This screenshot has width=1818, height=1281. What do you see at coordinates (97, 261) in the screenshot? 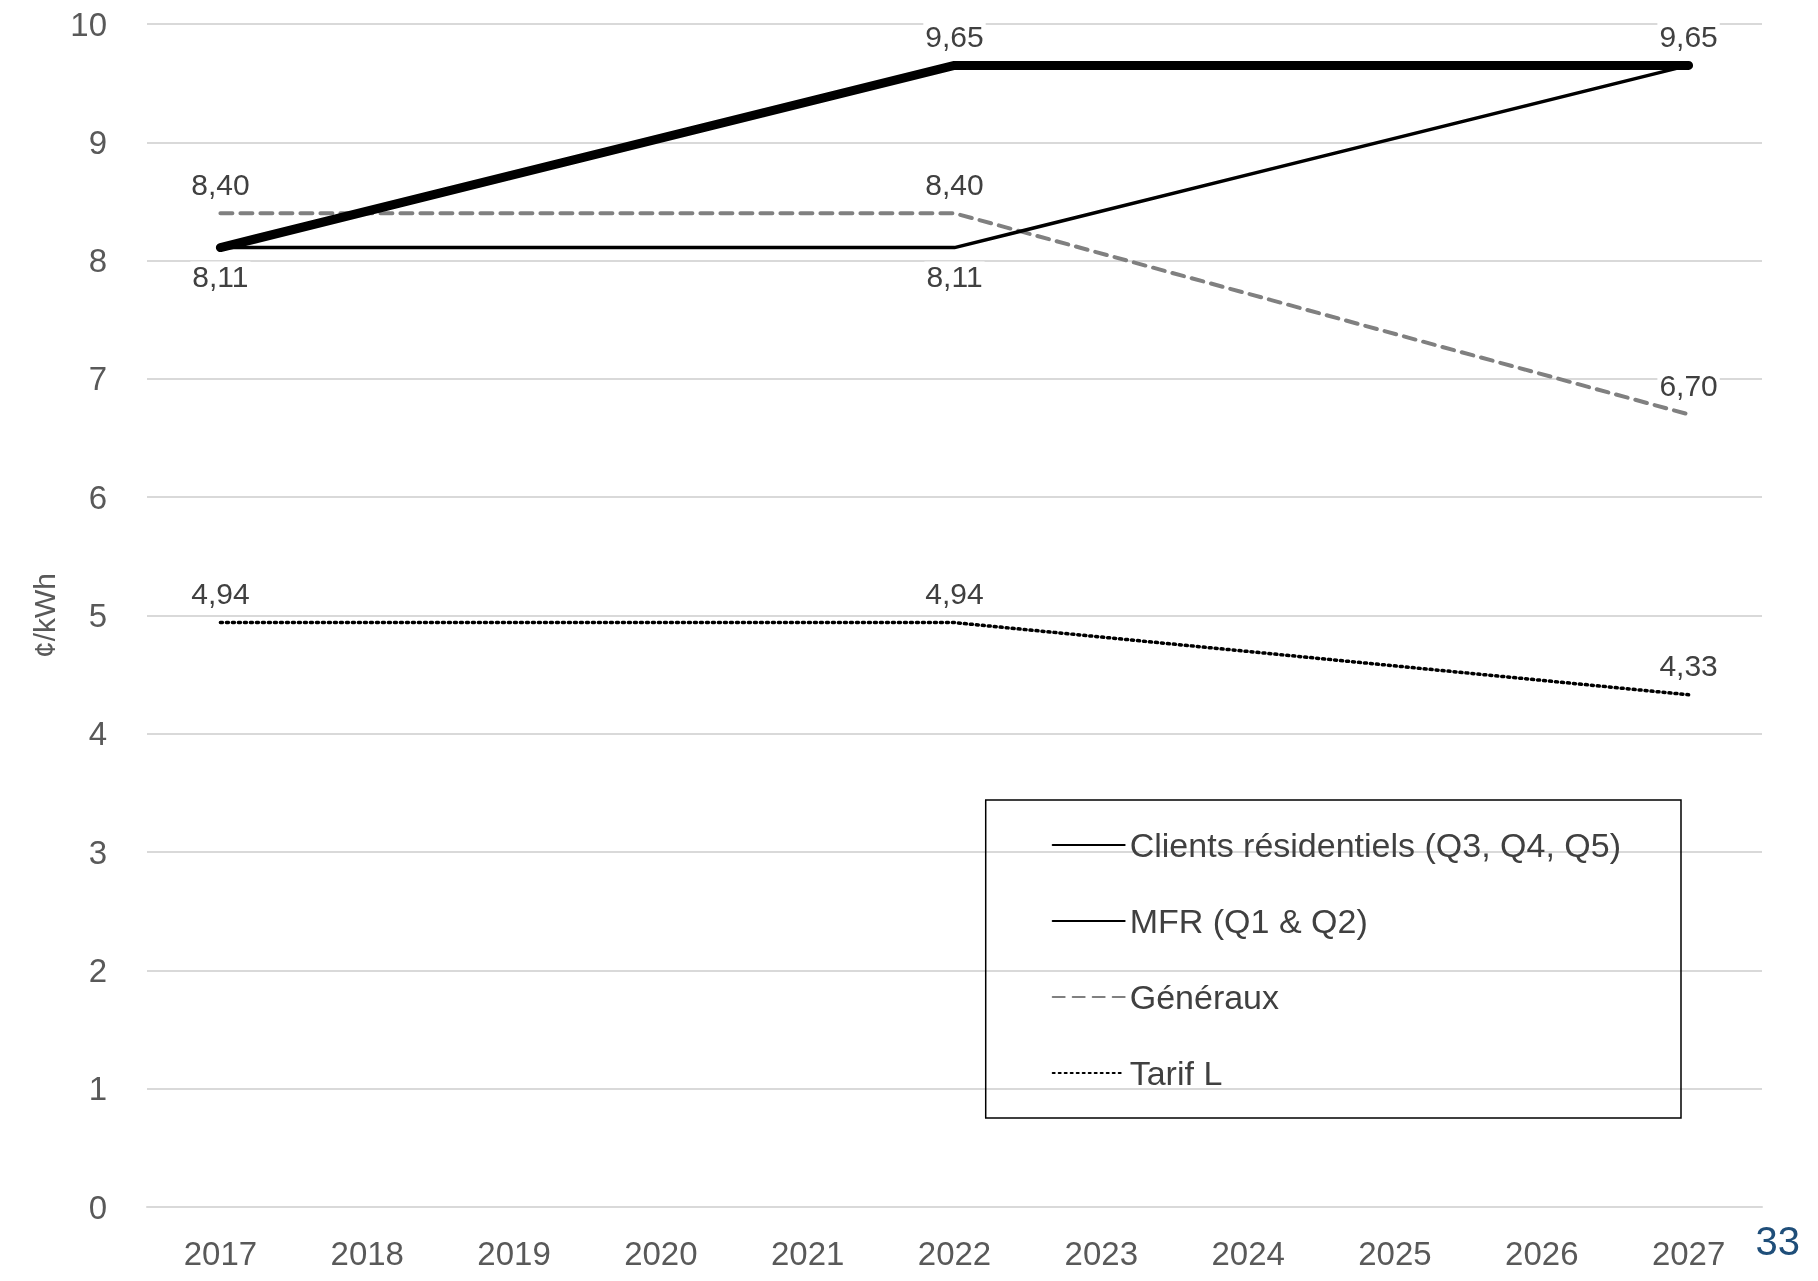
I see `y-tick-label: 8` at bounding box center [97, 261].